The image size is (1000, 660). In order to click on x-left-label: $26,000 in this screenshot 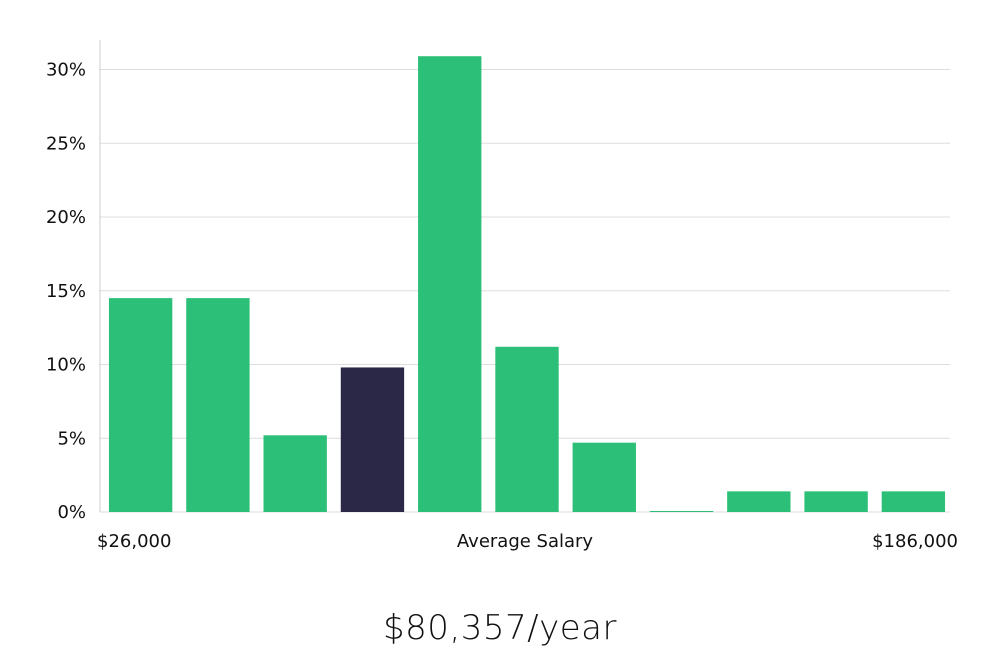, I will do `click(134, 541)`.